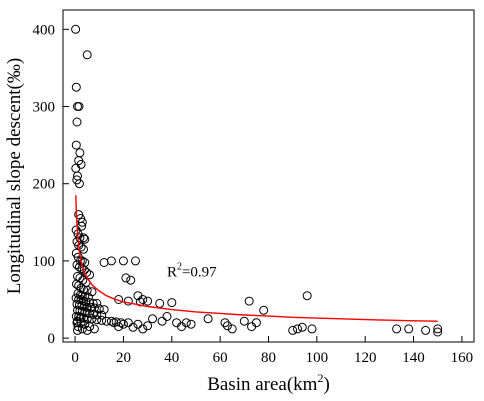  What do you see at coordinates (462, 358) in the screenshot?
I see `x-tick-label: 160` at bounding box center [462, 358].